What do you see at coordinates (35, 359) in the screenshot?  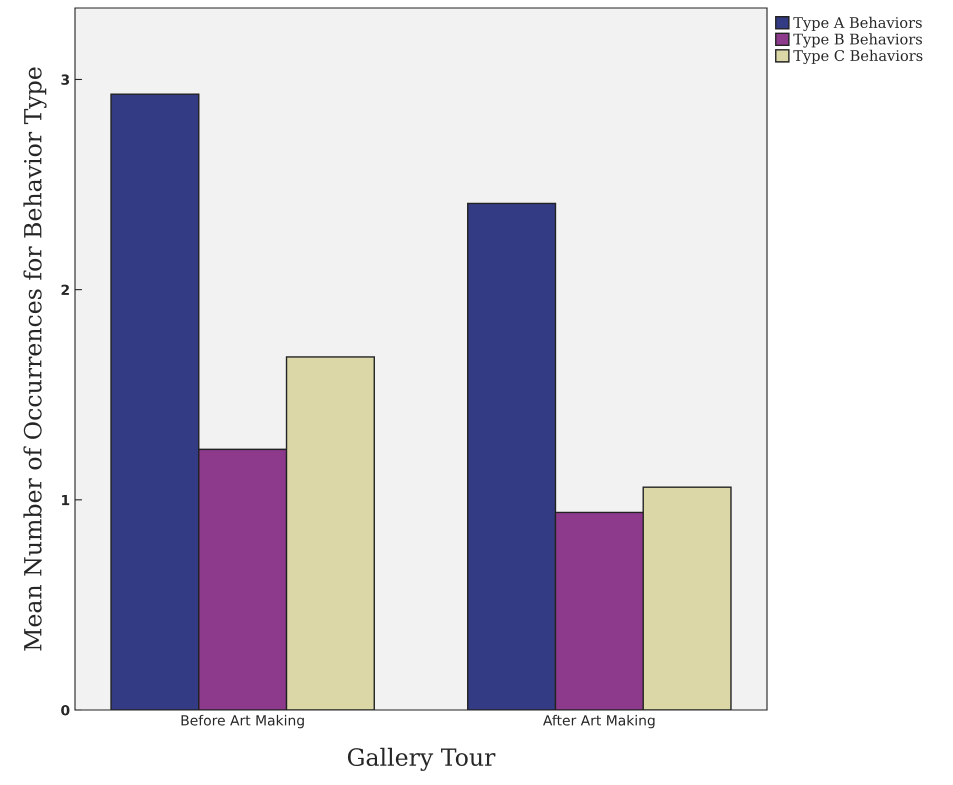 I see `y-axis-title: Mean Number of Occurrences for Behavior Type` at bounding box center [35, 359].